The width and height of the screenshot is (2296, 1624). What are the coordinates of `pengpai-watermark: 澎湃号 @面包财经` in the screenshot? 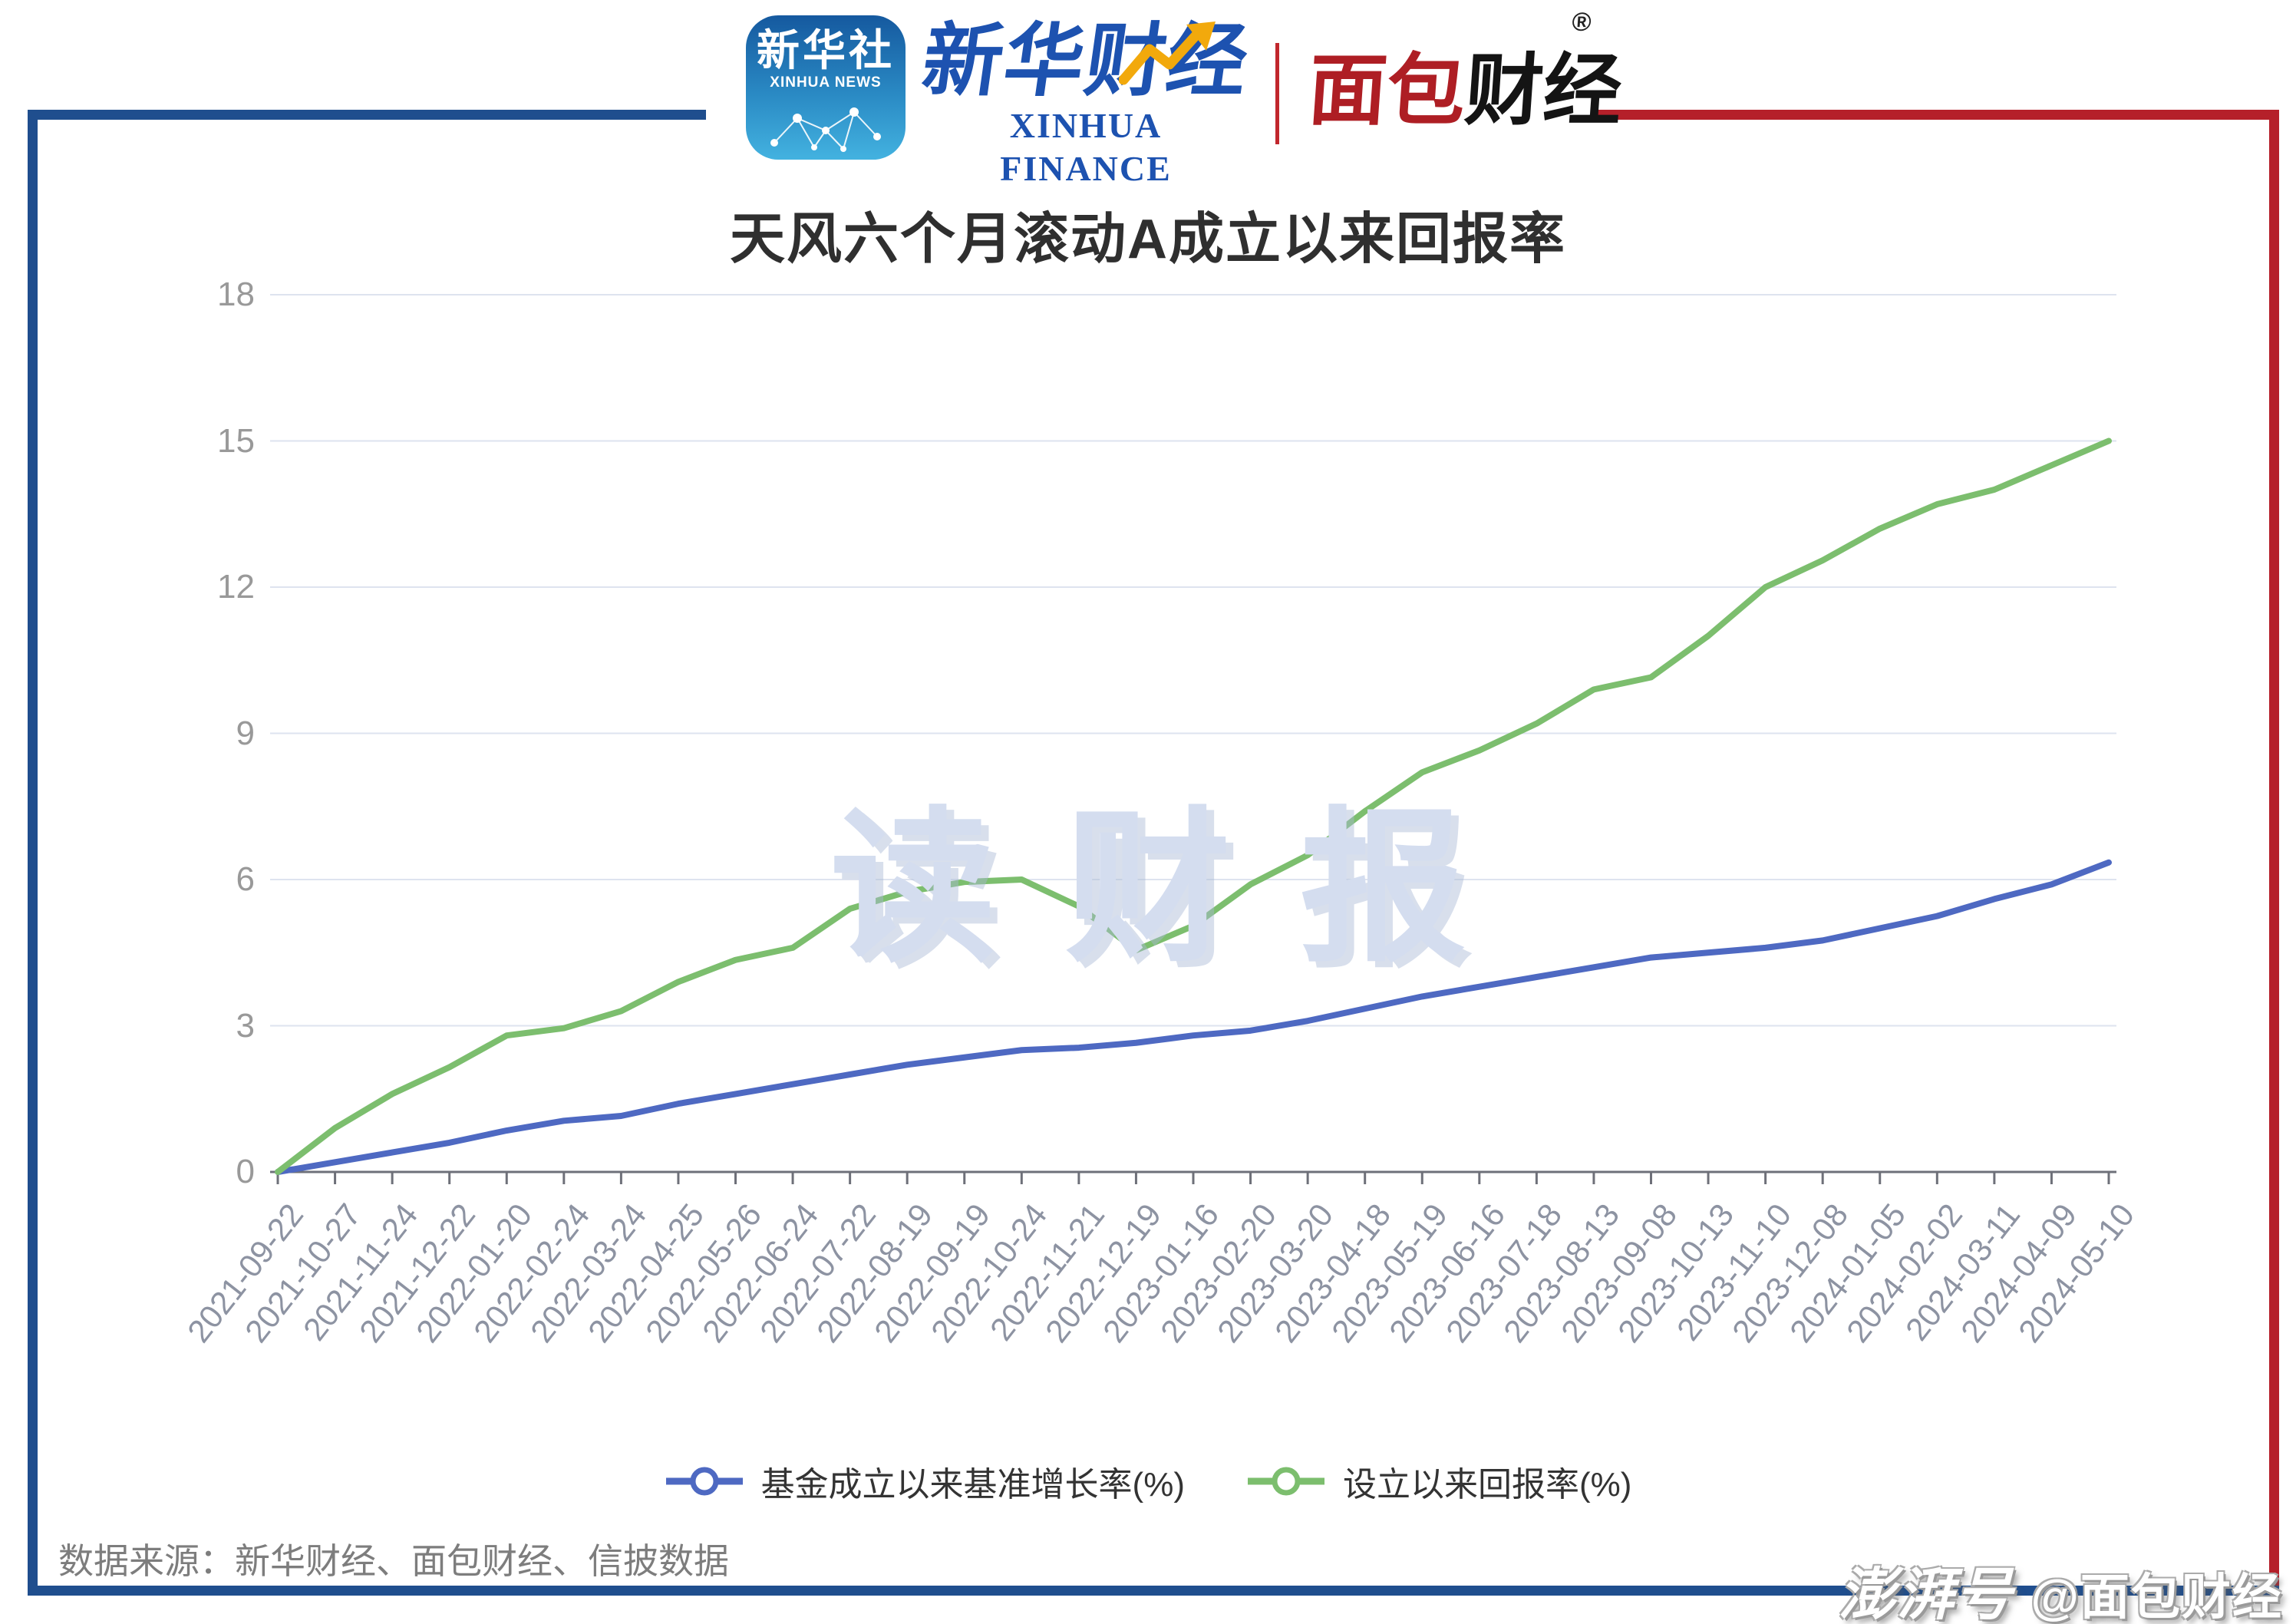 It's located at (2060, 1587).